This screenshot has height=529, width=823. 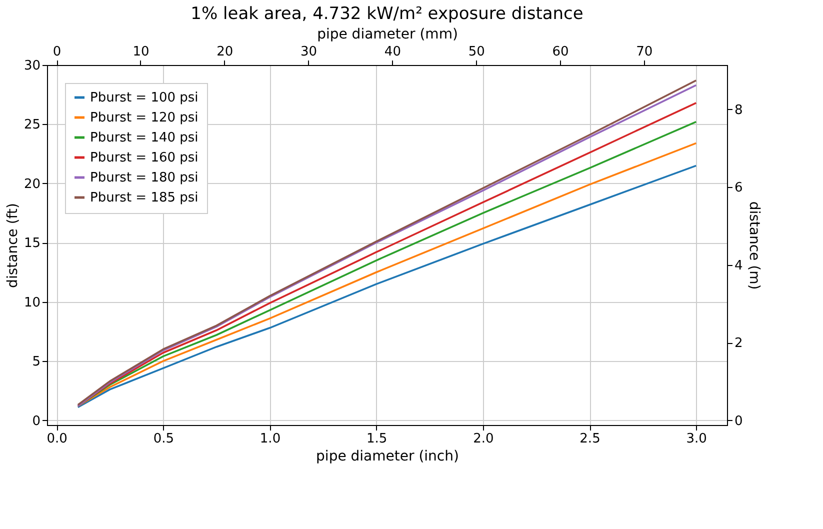 What do you see at coordinates (32, 125) in the screenshot?
I see `y-tick-label: 25` at bounding box center [32, 125].